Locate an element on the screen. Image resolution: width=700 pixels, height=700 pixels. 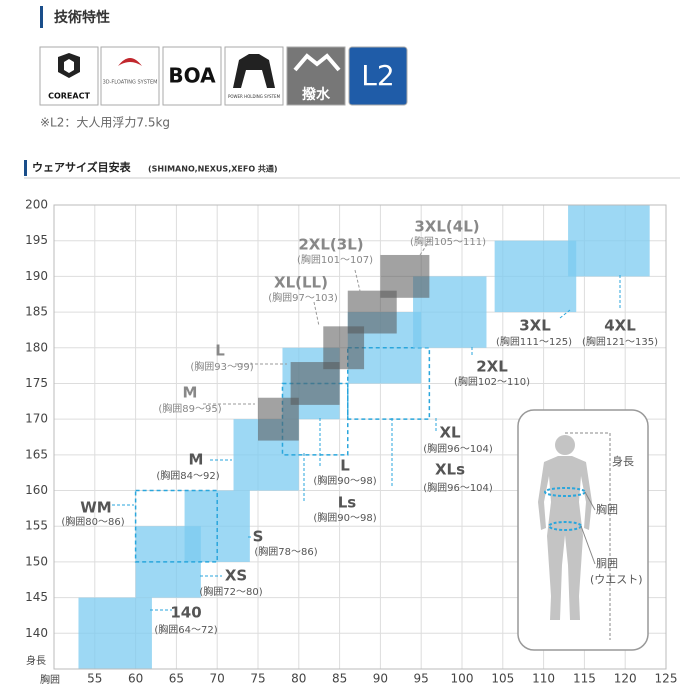
x-tick-label: 65 is located at coordinates (176, 679).